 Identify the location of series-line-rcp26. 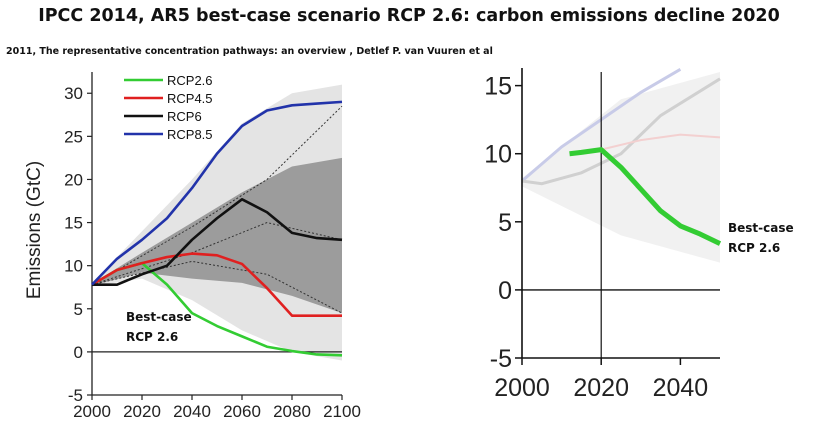
(645, 196).